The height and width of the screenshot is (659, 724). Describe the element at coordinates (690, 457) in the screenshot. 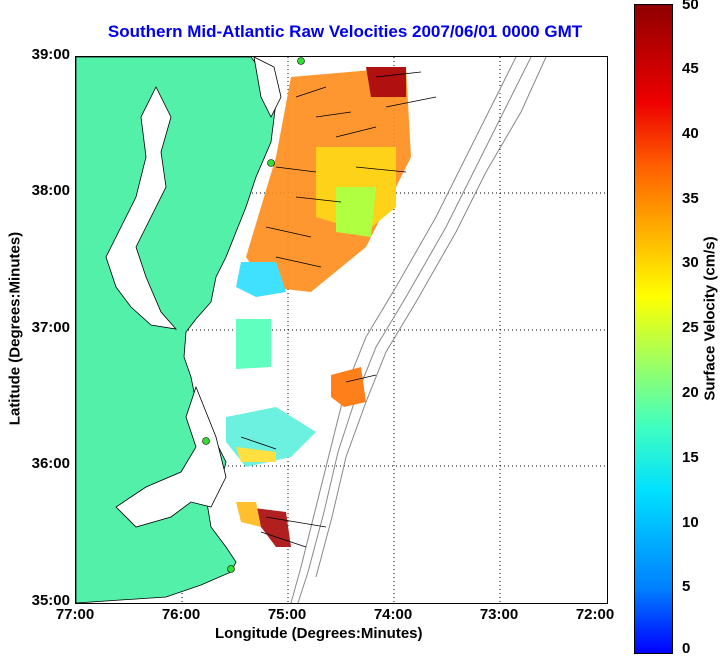

I see `colorbar-tick: 15` at that location.